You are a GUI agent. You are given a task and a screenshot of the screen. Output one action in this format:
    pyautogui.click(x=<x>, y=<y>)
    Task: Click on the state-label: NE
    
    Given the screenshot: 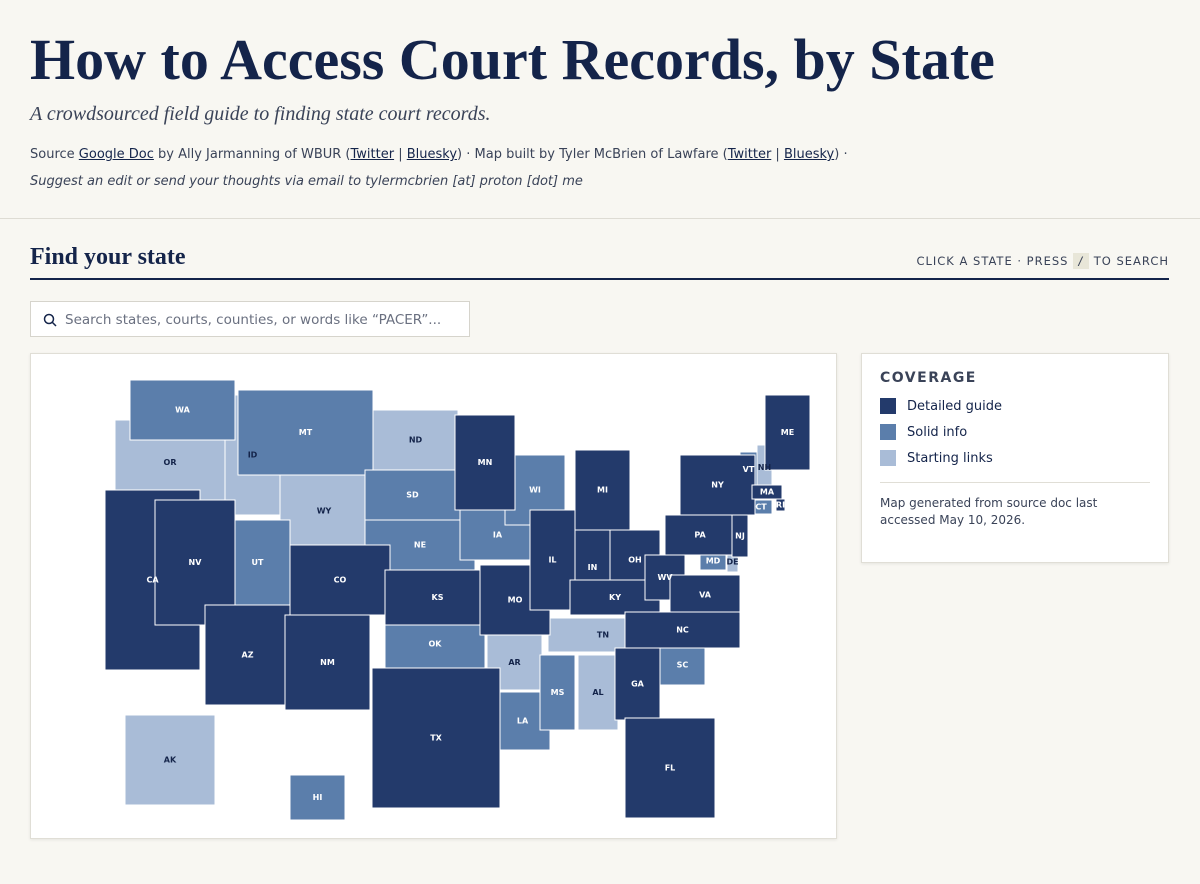 What is the action you would take?
    pyautogui.click(x=420, y=545)
    